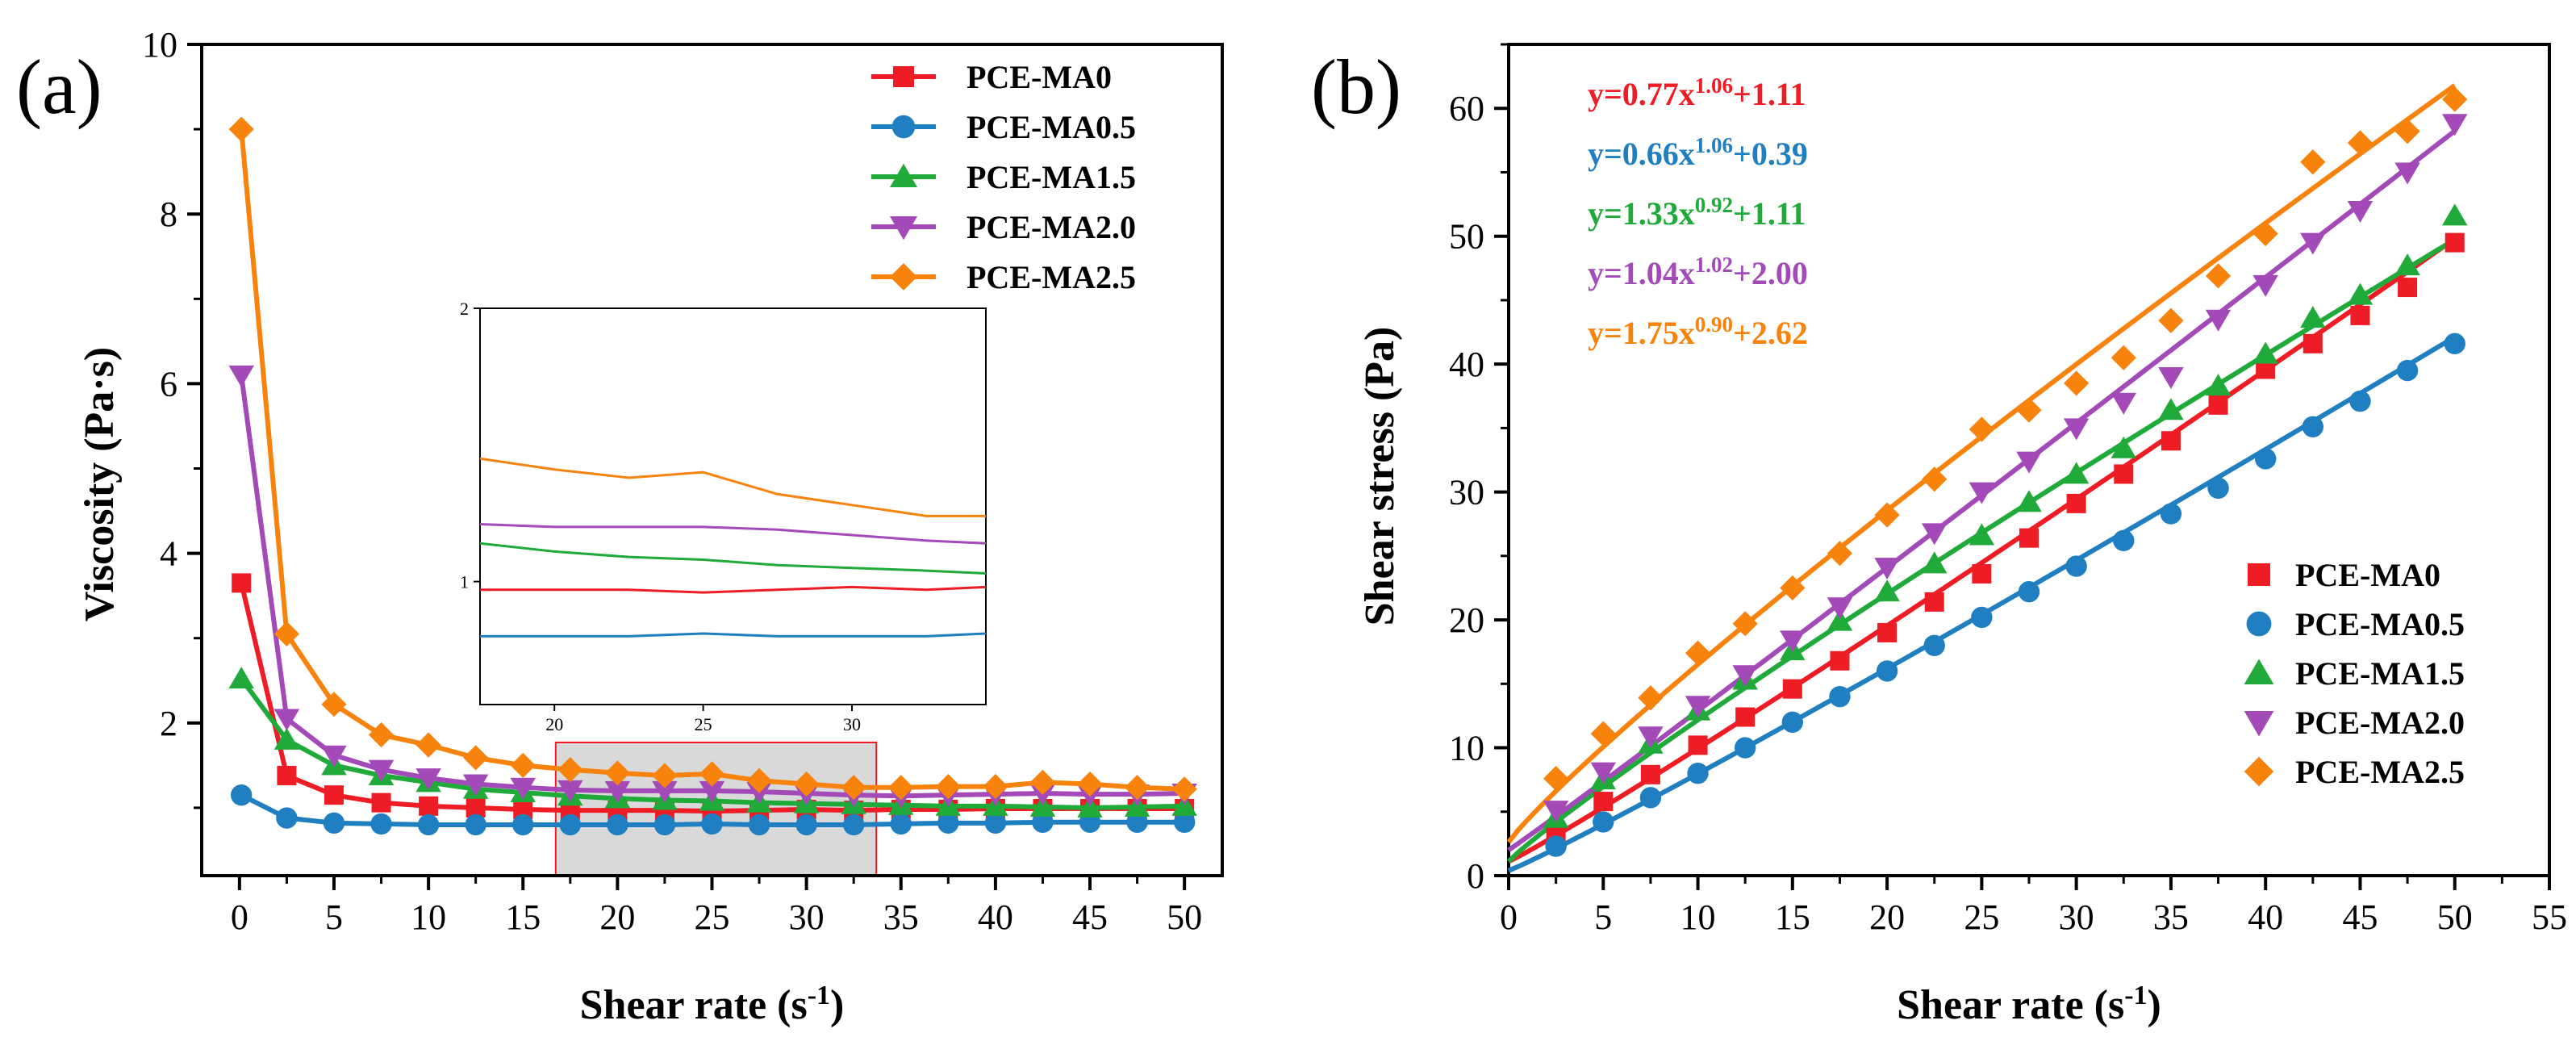 This screenshot has height=1054, width=2576. What do you see at coordinates (168, 214) in the screenshot?
I see `y-tick-label: 8` at bounding box center [168, 214].